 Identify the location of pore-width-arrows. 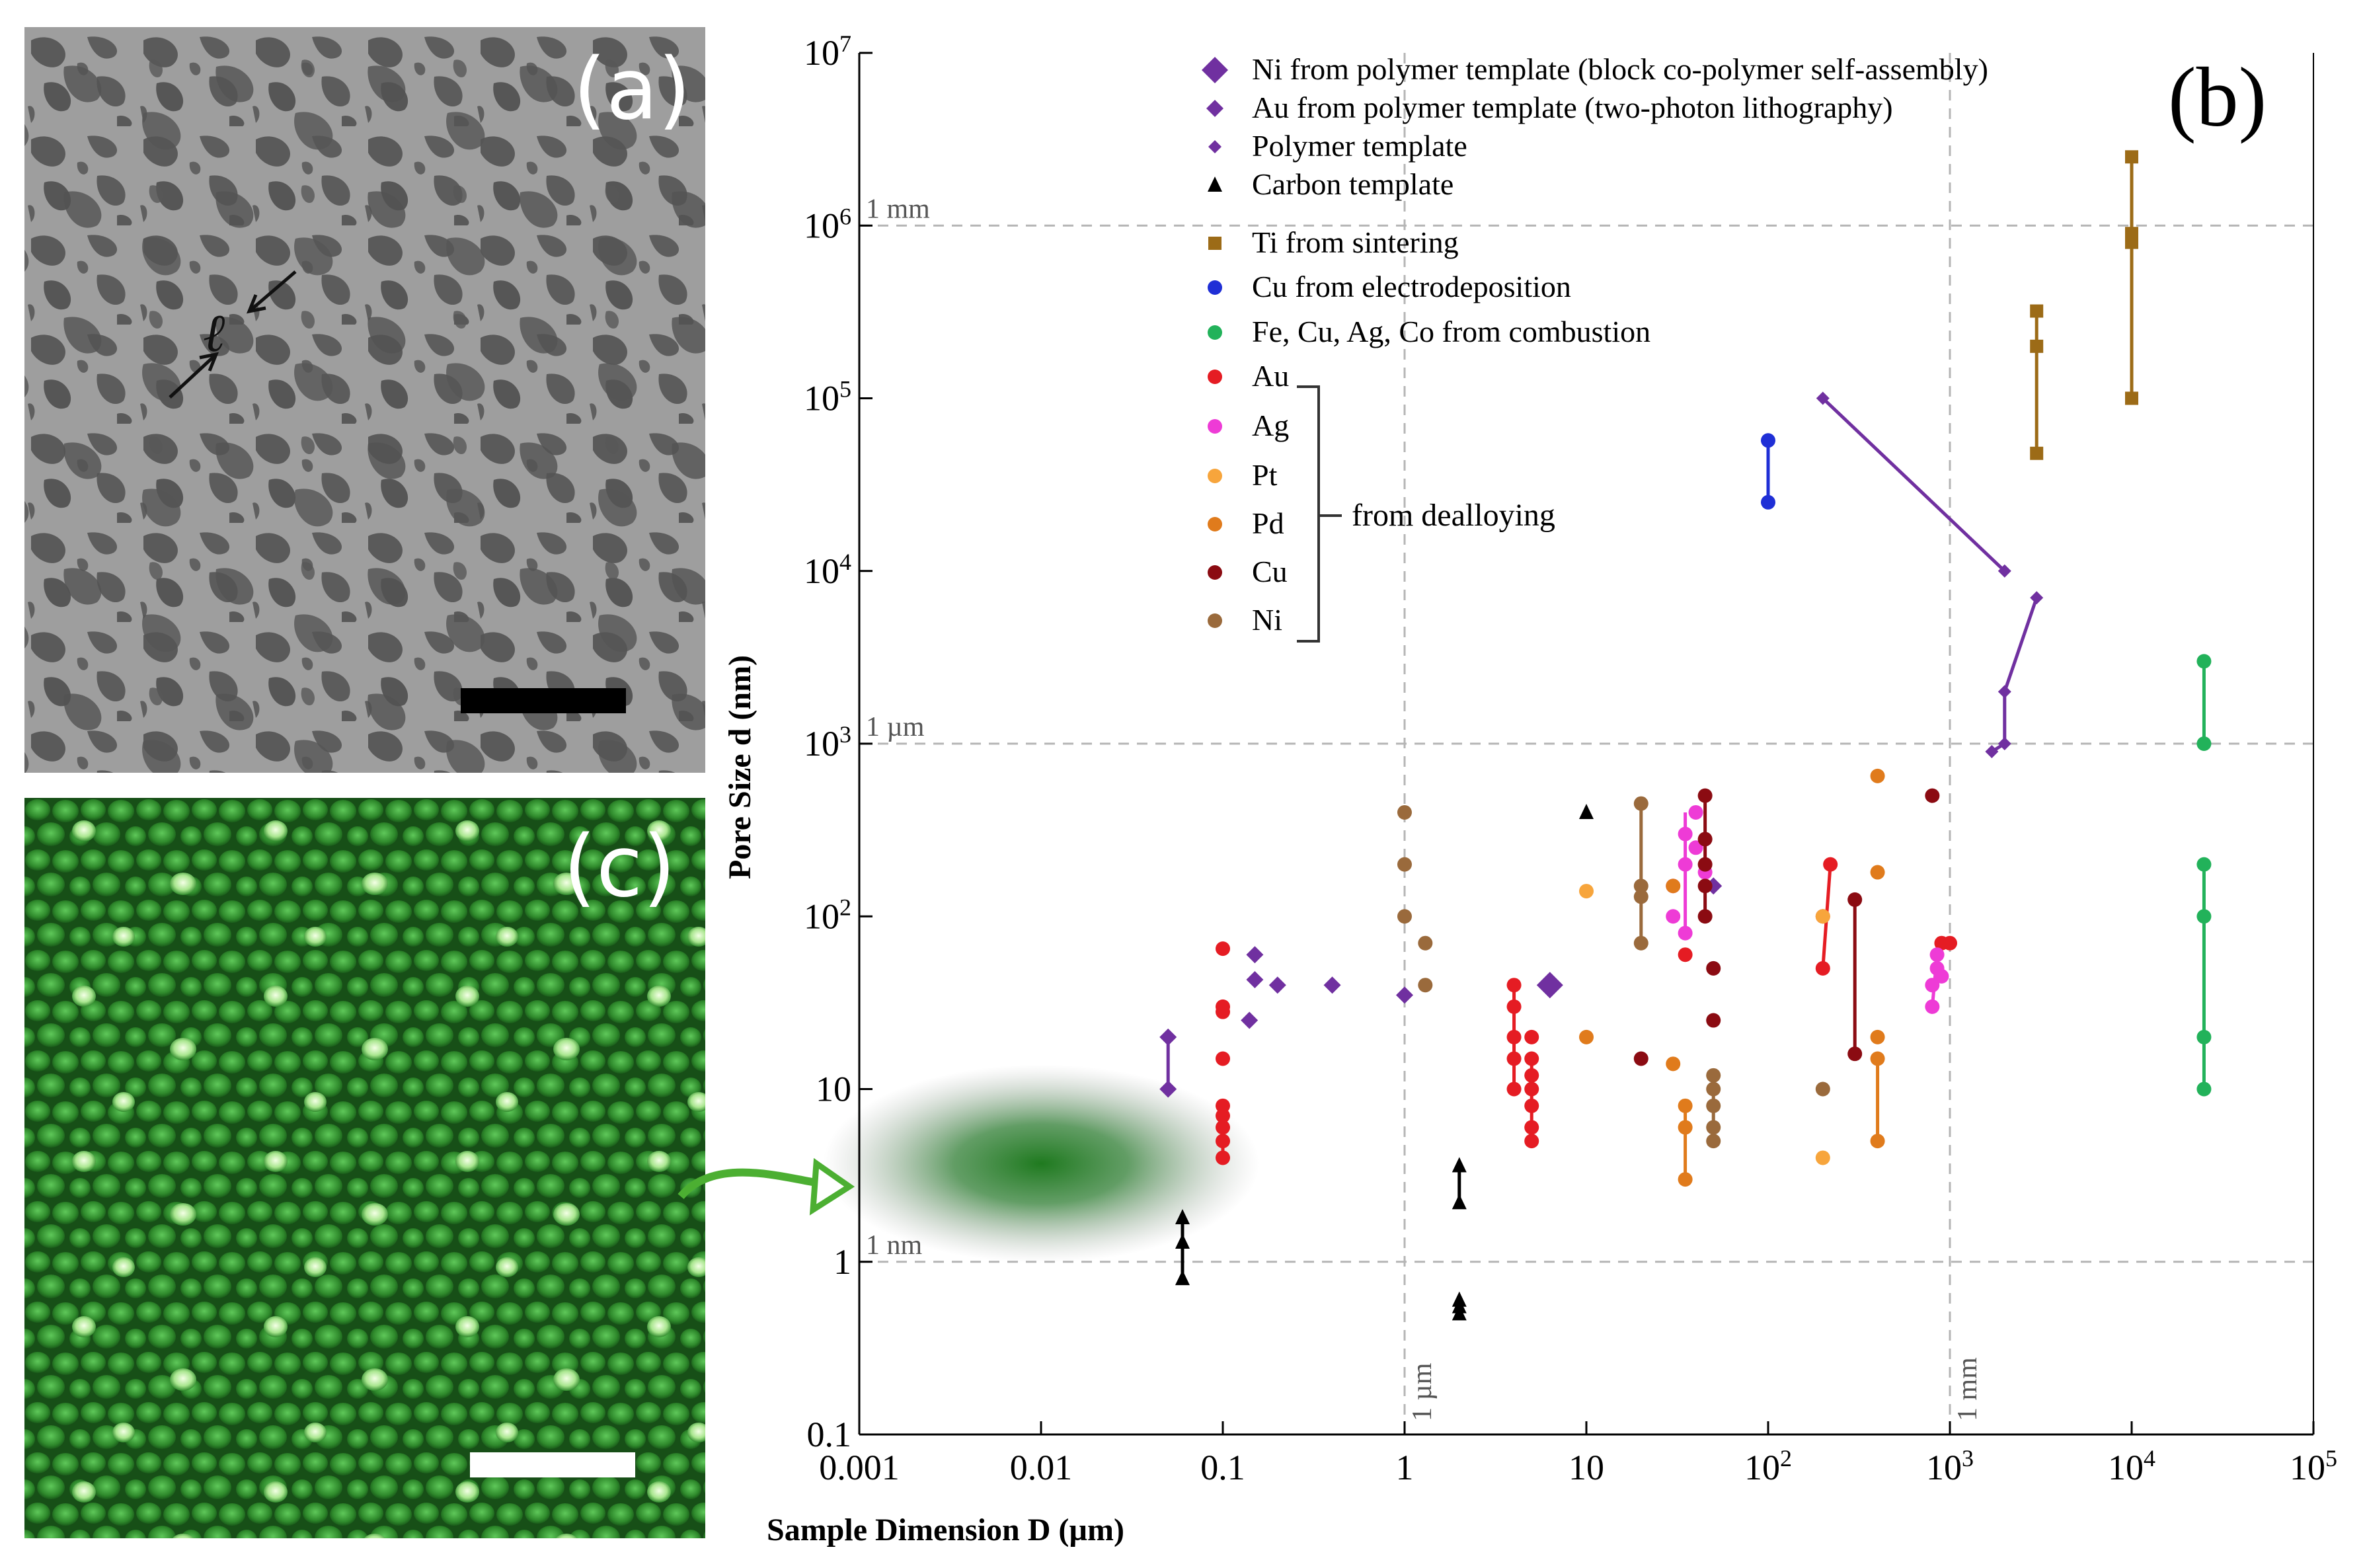
(233, 334).